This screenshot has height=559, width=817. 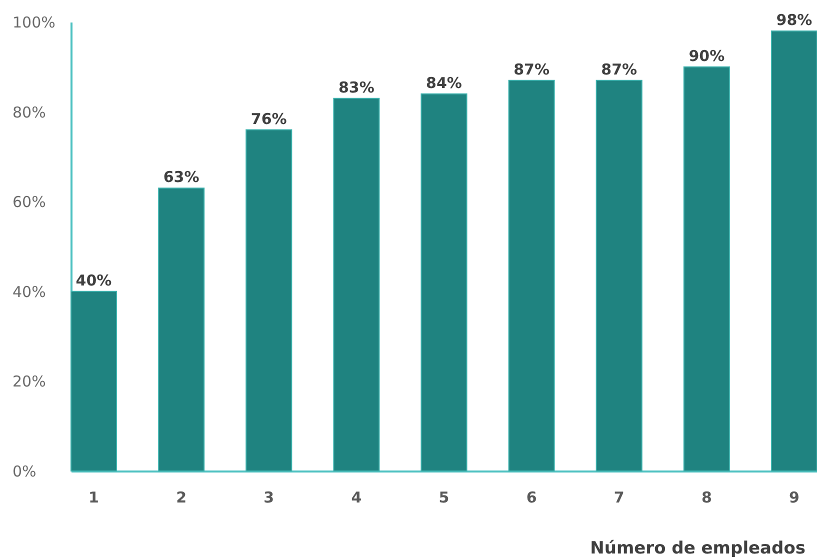 What do you see at coordinates (794, 497) in the screenshot?
I see `x-tick-label: 9` at bounding box center [794, 497].